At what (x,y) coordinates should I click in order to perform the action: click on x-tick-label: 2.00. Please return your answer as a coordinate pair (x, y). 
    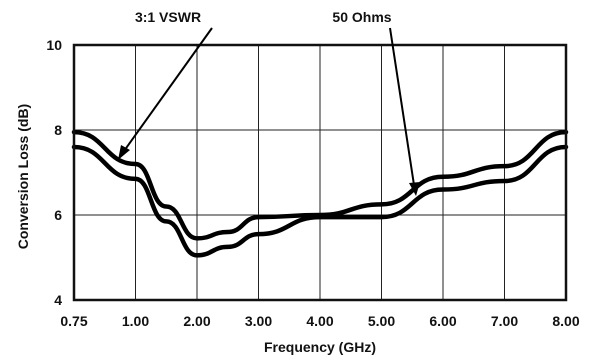
    Looking at the image, I should click on (196, 321).